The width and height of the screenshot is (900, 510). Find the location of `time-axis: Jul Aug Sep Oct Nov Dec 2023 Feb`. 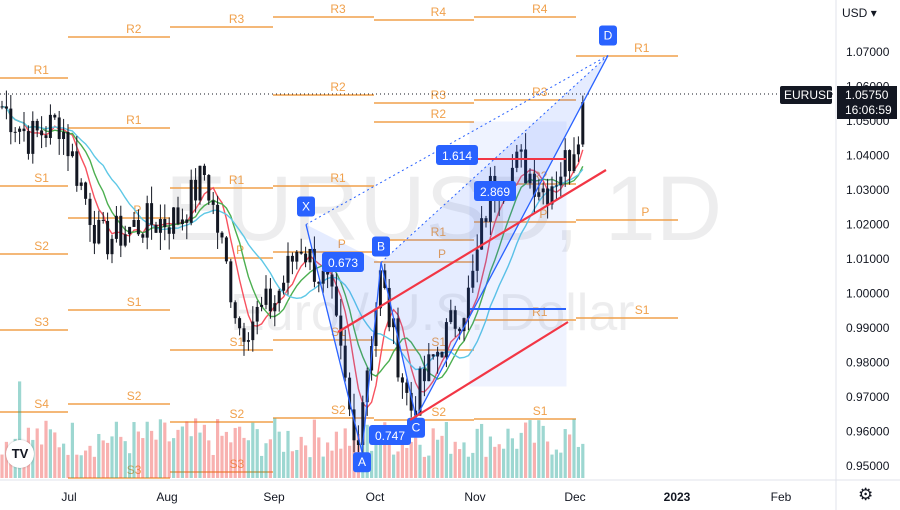

time-axis: Jul Aug Sep Oct Nov Dec 2023 Feb is located at coordinates (426, 497).